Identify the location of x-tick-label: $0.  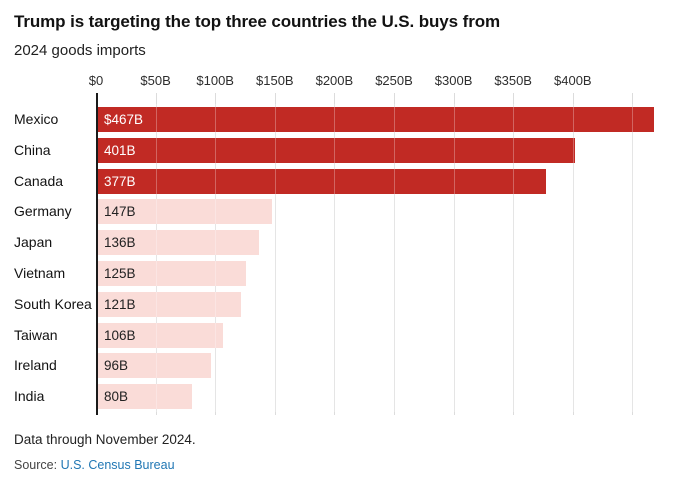
(96, 80).